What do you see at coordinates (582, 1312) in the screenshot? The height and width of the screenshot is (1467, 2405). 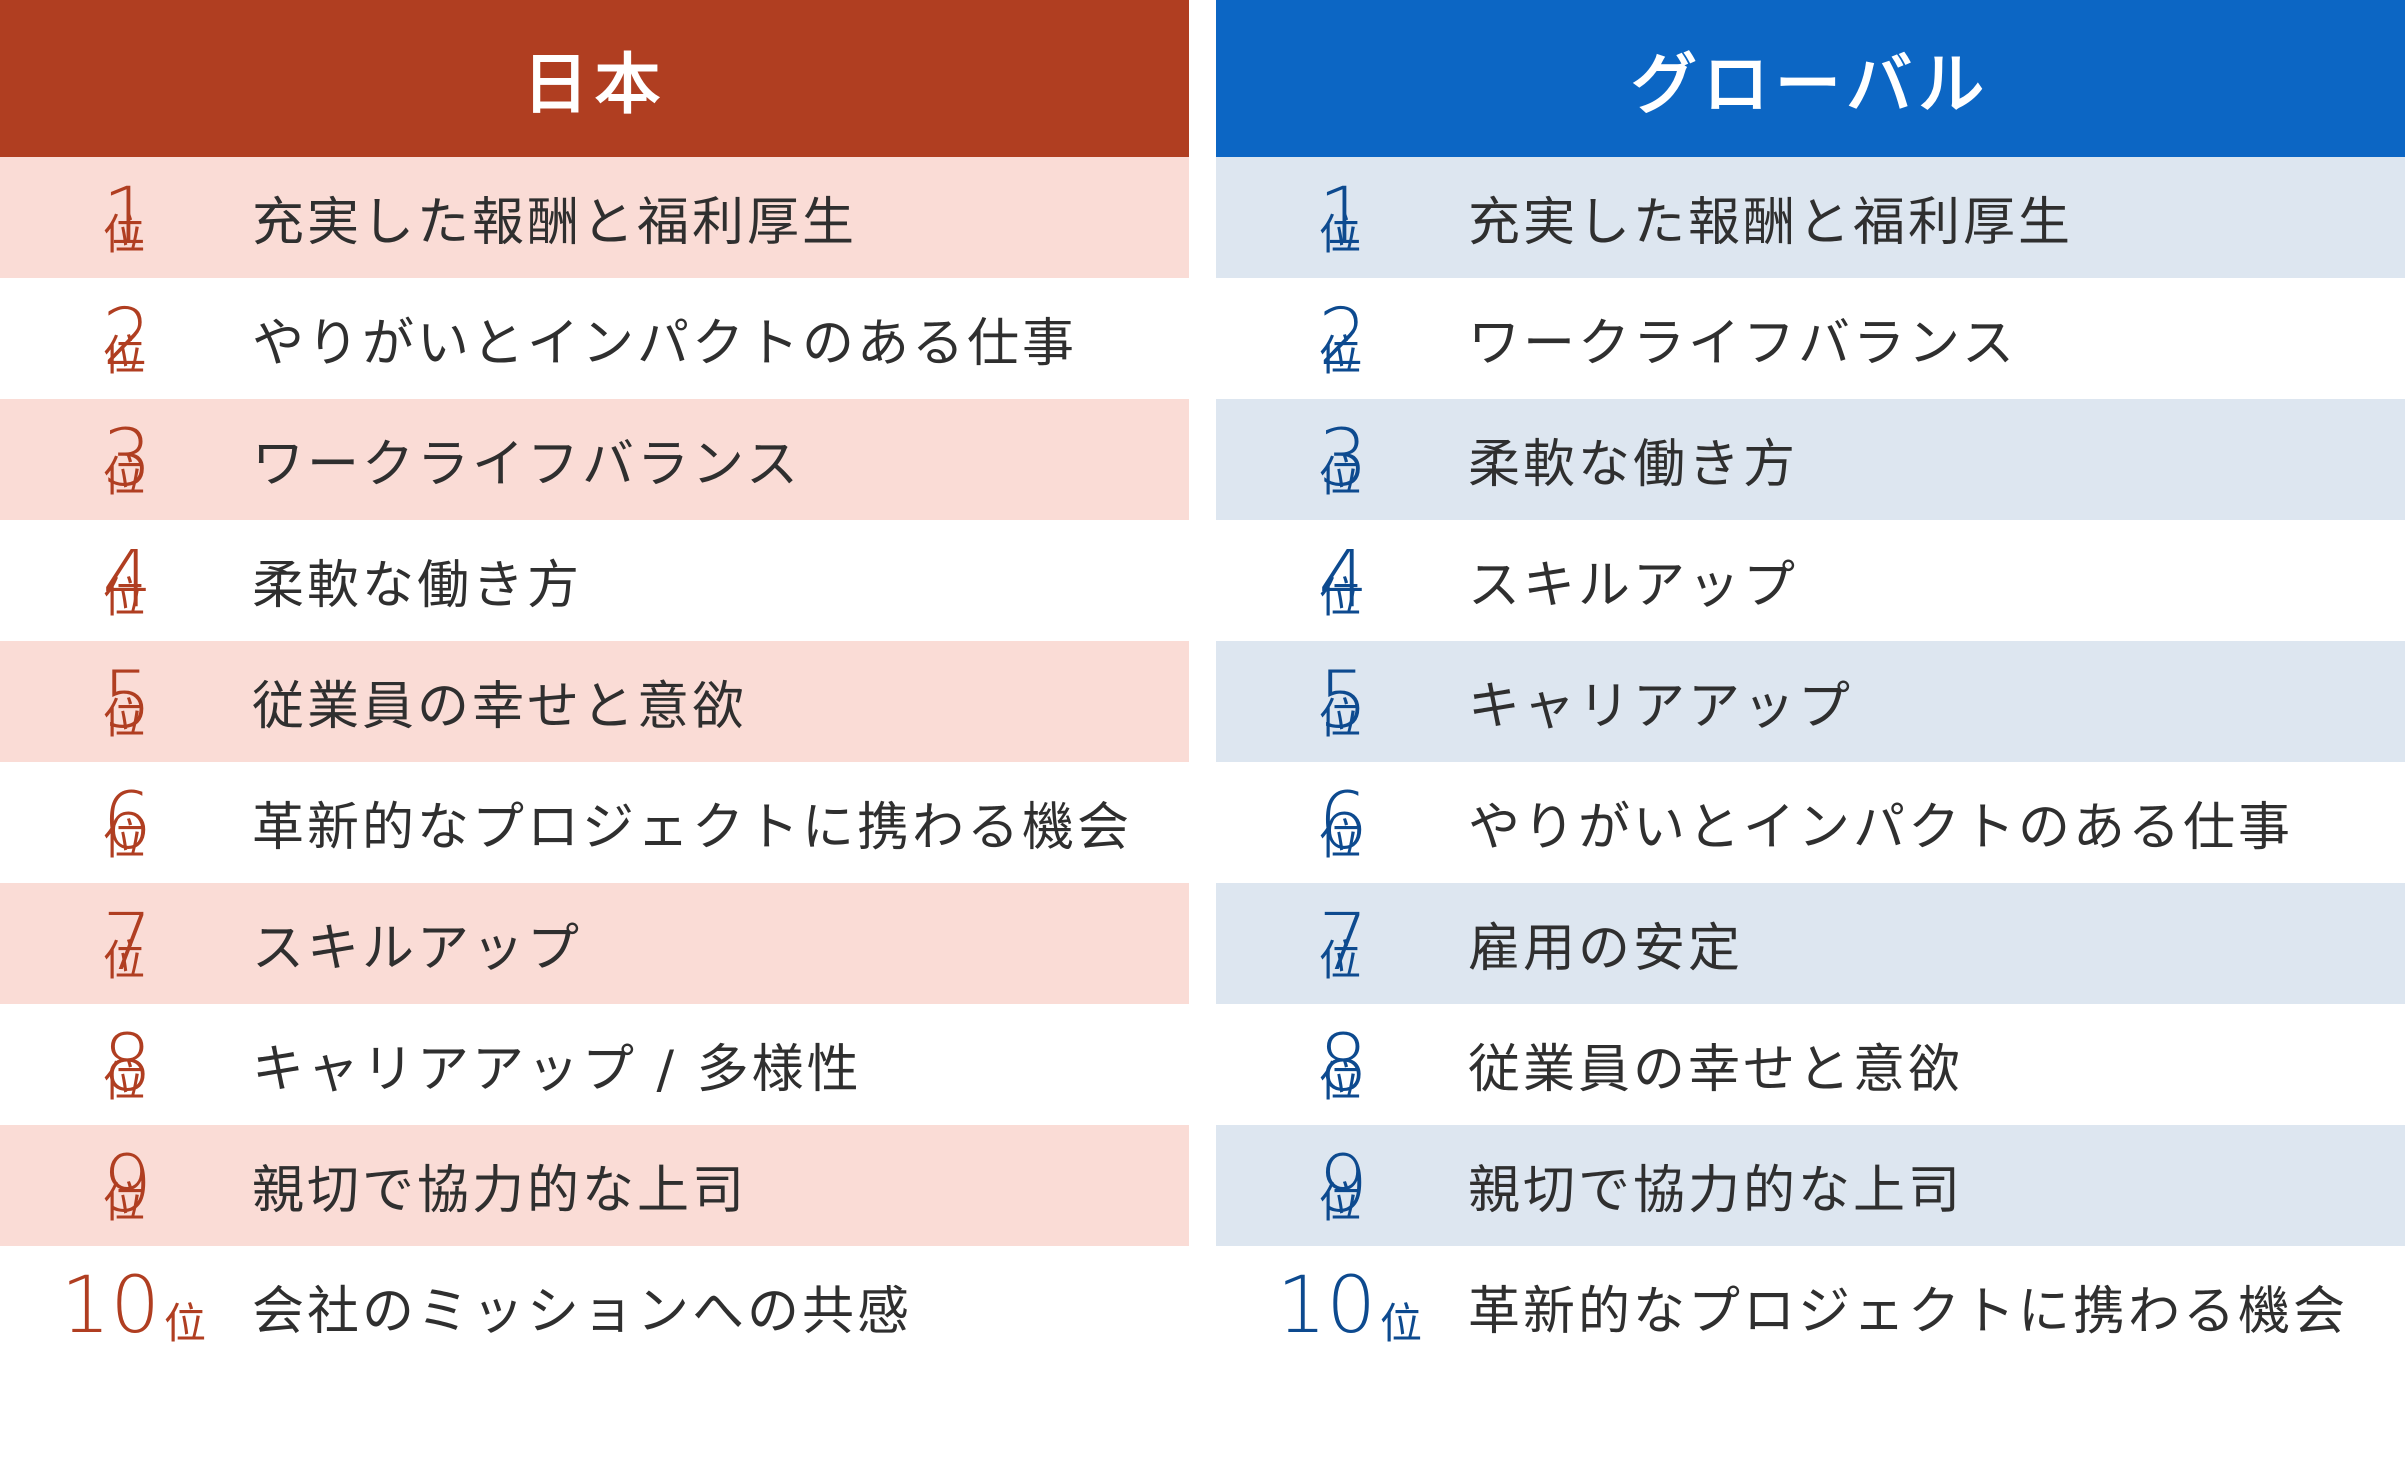 I see `rank-item-label: 会社のミッションへの共感` at bounding box center [582, 1312].